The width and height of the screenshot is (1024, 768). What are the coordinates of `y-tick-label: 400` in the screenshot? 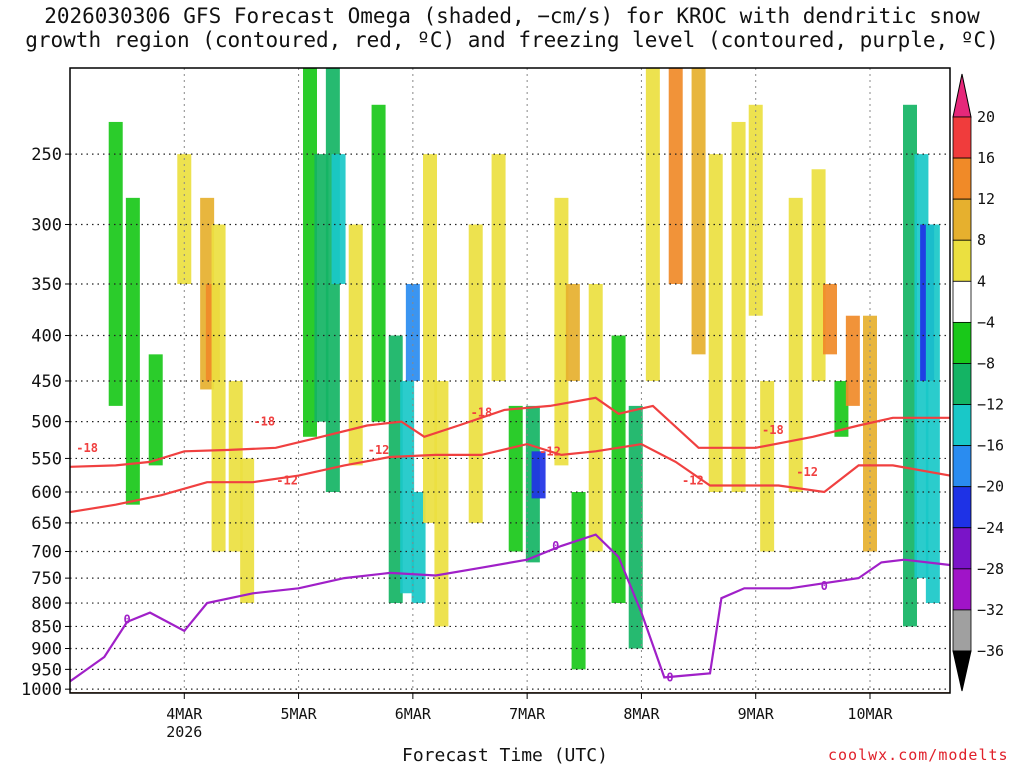 It's located at (46, 337).